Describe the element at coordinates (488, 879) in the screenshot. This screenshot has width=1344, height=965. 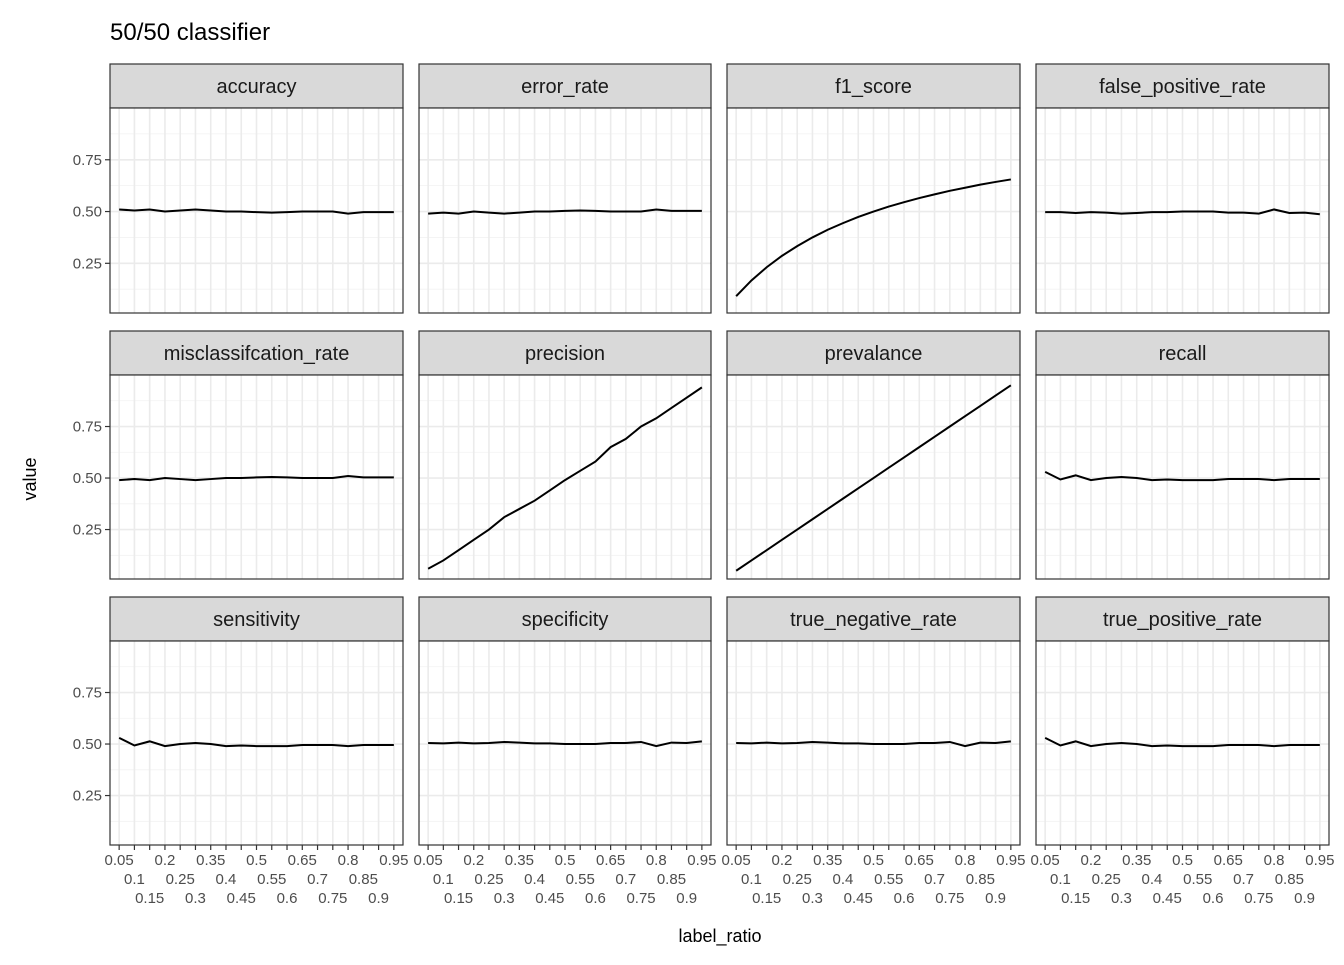
I see `x-tick-label: 0.25` at that location.